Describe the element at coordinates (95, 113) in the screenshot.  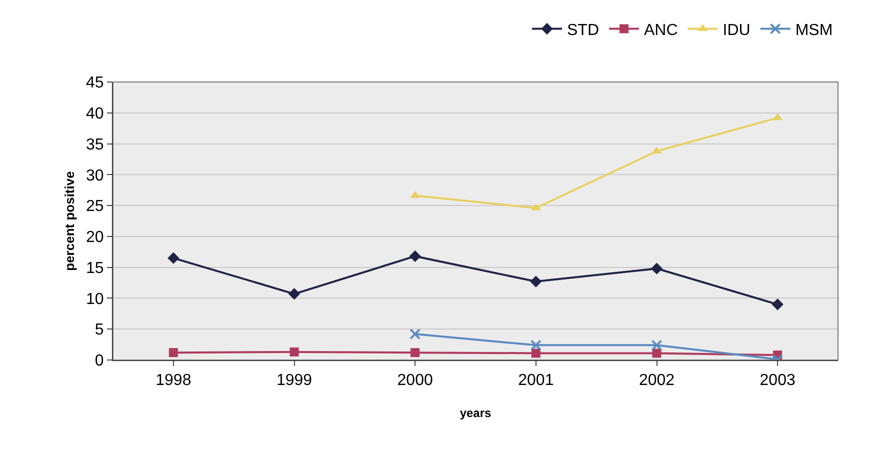
I see `y-tick-label: 40` at that location.